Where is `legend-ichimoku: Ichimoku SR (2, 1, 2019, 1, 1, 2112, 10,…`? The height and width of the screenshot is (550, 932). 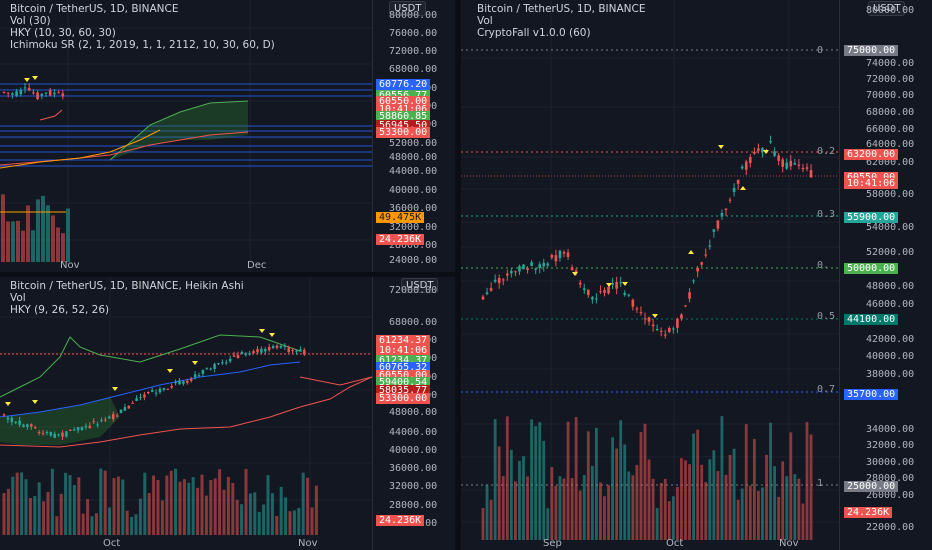
legend-ichimoku: Ichimoku SR (2, 1, 2019, 1, 1, 2112, 10,… is located at coordinates (142, 45).